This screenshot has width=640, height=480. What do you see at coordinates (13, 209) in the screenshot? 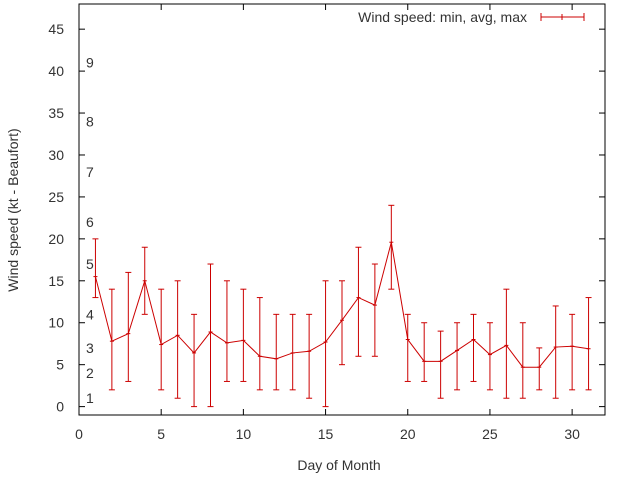
I see `y-axis-label: Wind speed (kt - Beaufort)` at bounding box center [13, 209].